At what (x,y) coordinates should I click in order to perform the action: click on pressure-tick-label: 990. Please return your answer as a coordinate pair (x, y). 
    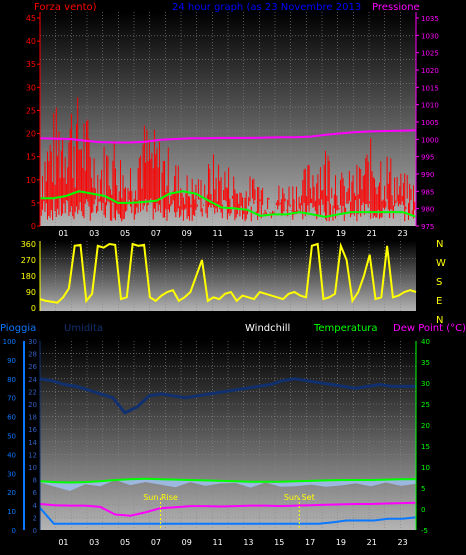
    Looking at the image, I should click on (427, 175).